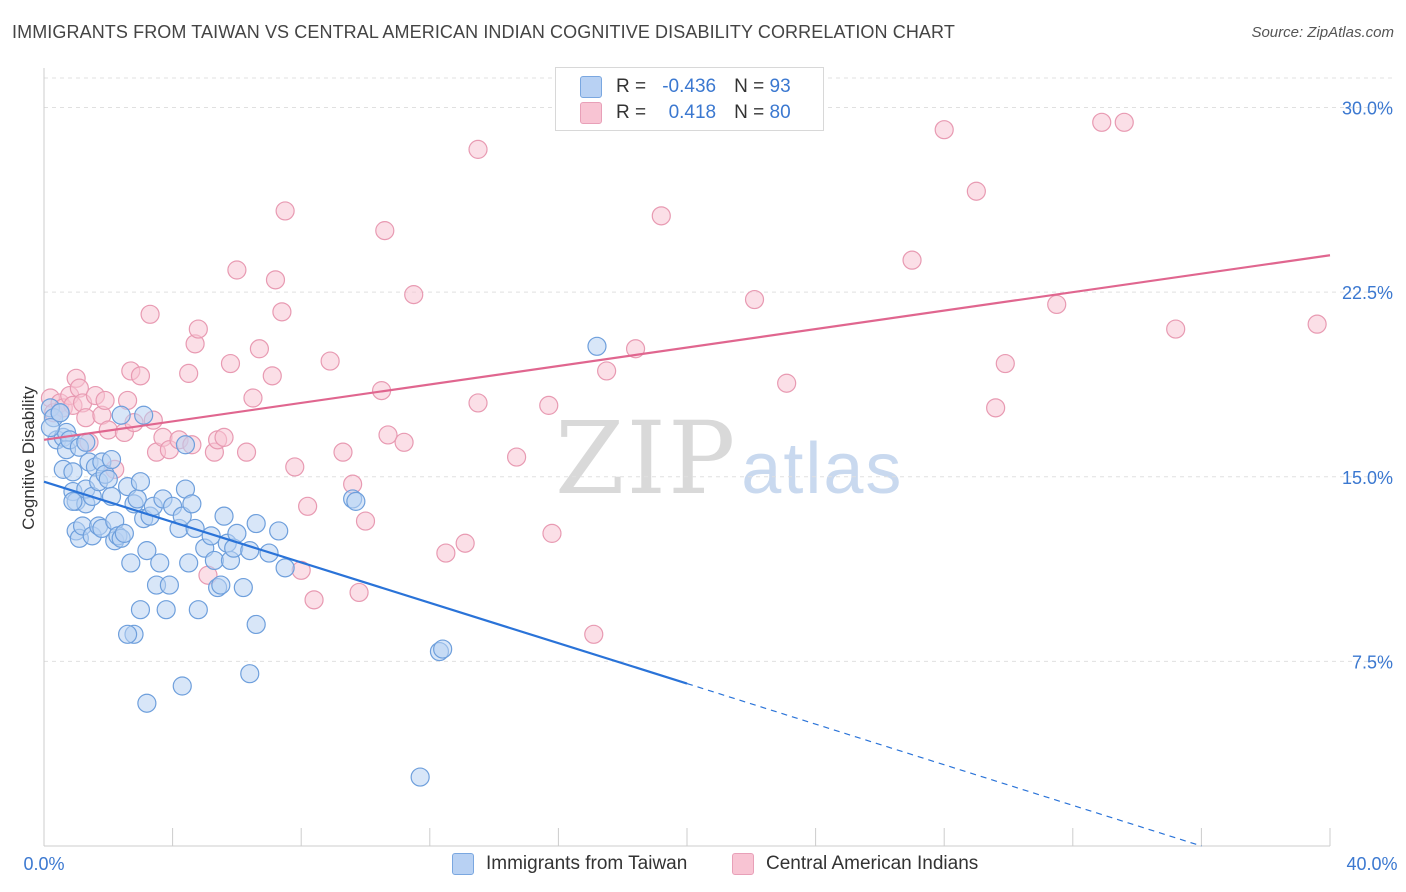 The height and width of the screenshot is (892, 1406). What do you see at coordinates (1322, 32) in the screenshot?
I see `source-credit: Source: ZipAtlas.com` at bounding box center [1322, 32].